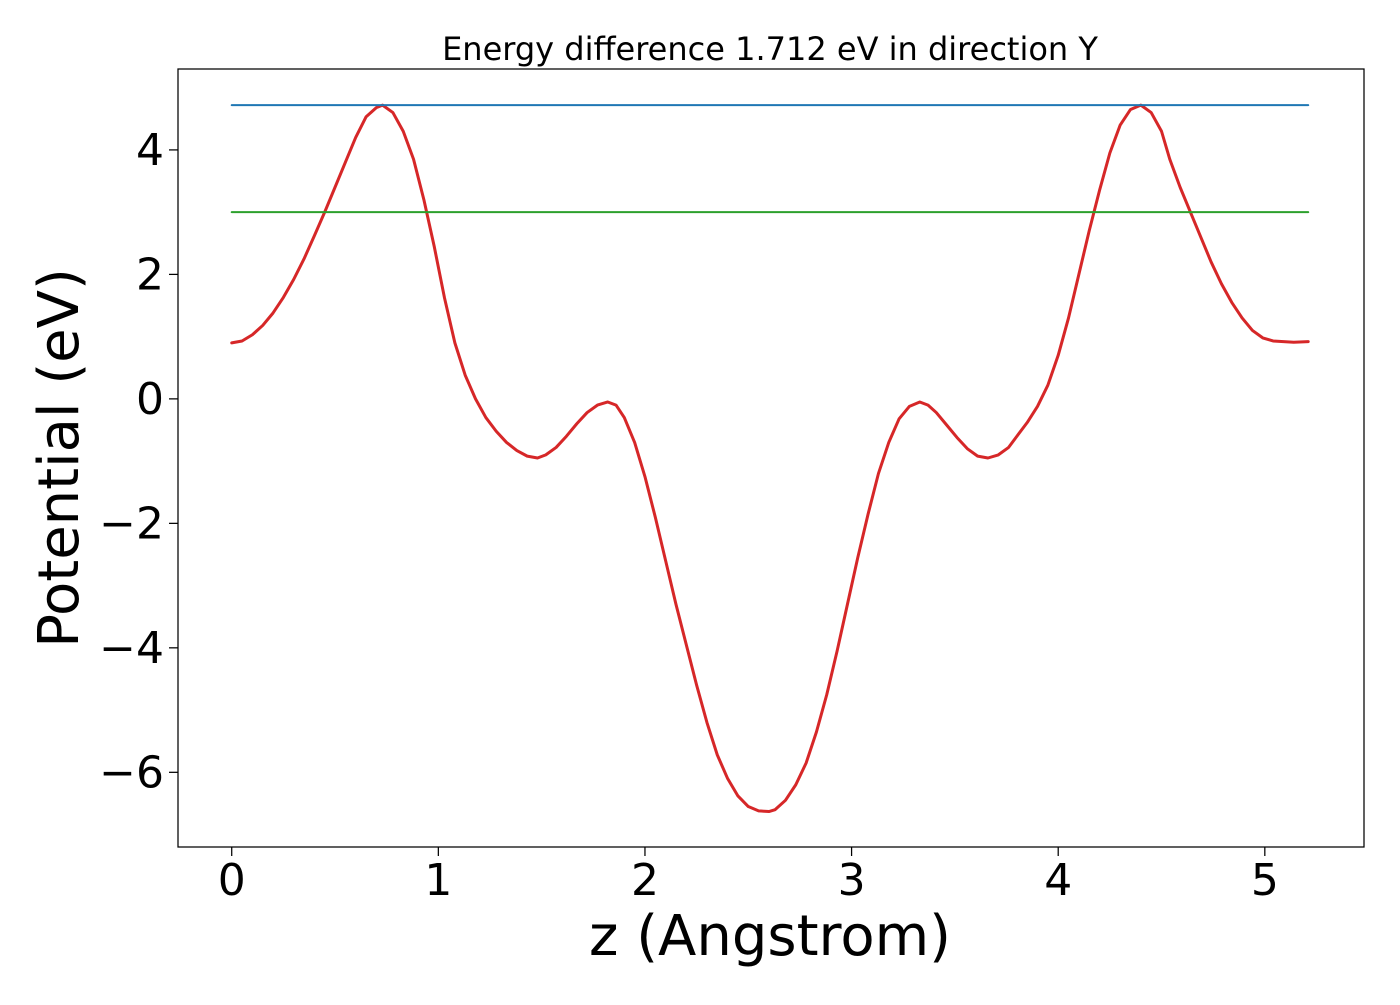 The width and height of the screenshot is (1400, 1005). What do you see at coordinates (770, 936) in the screenshot?
I see `x-axis-label: z (Angstrom)` at bounding box center [770, 936].